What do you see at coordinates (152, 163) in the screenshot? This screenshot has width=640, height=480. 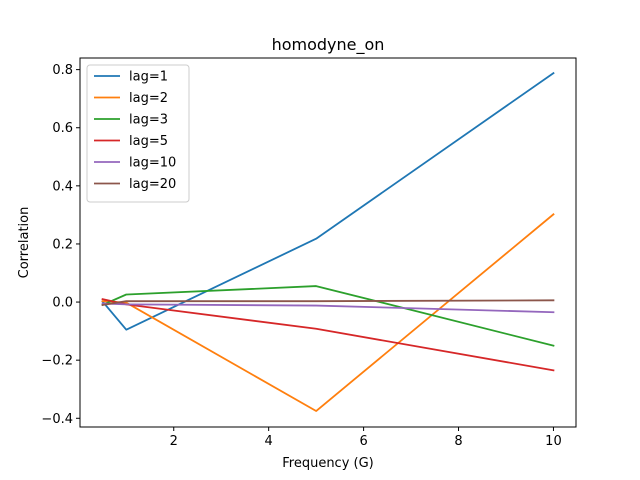 I see `legend-label: lag=10` at bounding box center [152, 163].